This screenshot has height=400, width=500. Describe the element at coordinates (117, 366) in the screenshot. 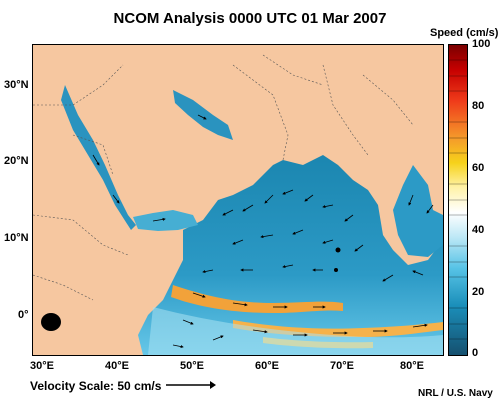

I see `lon-label-40e: 40°E` at that location.